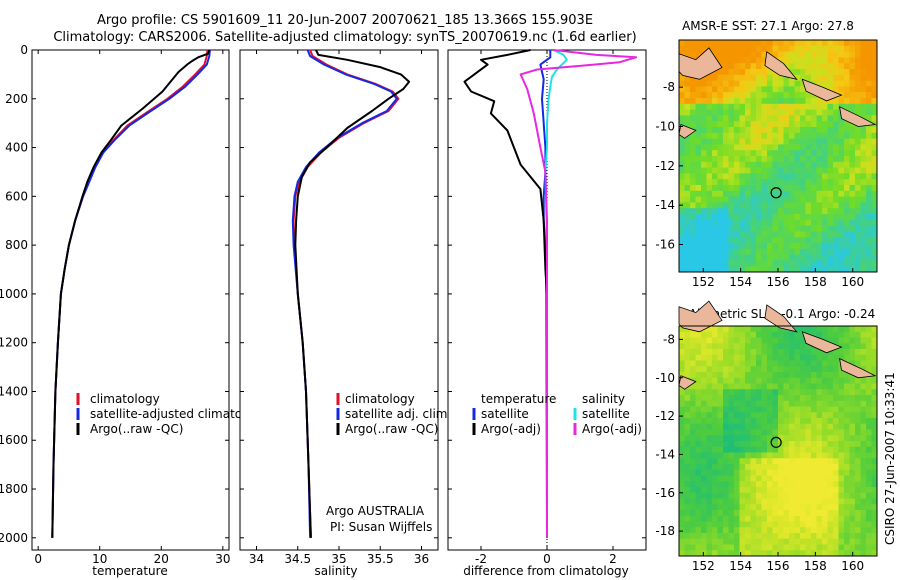 Image resolution: width=900 pixels, height=580 pixels. What do you see at coordinates (505, 414) in the screenshot?
I see `legend-label: satellite` at bounding box center [505, 414].